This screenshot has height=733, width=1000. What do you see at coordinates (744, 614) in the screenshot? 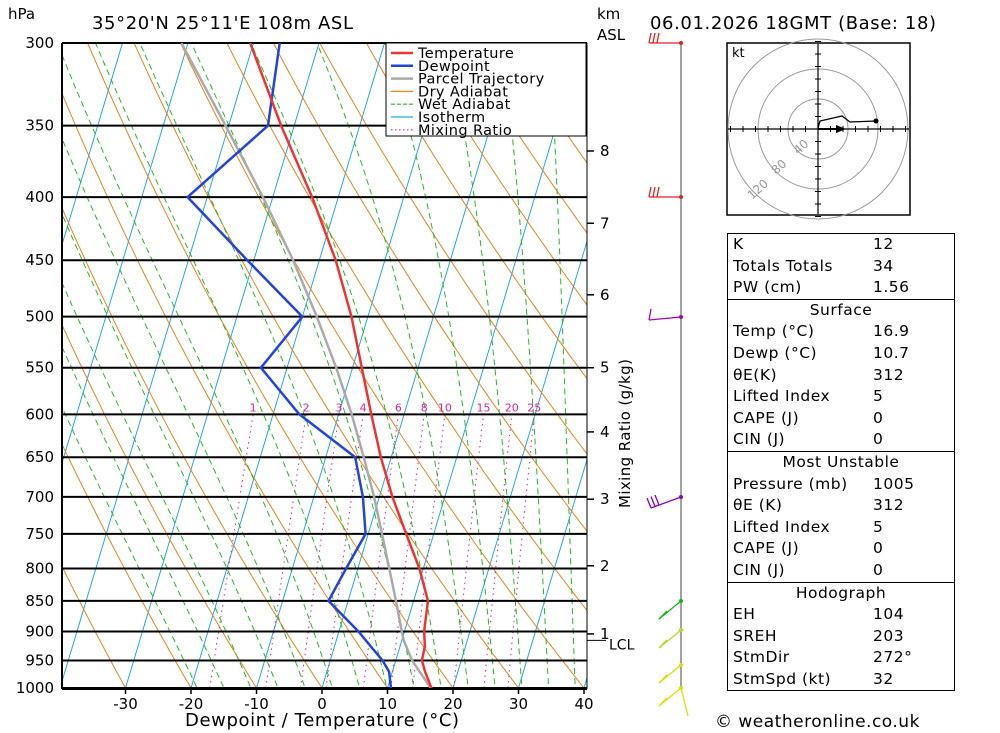
I see `hodograph-stat-label: EH` at bounding box center [744, 614].